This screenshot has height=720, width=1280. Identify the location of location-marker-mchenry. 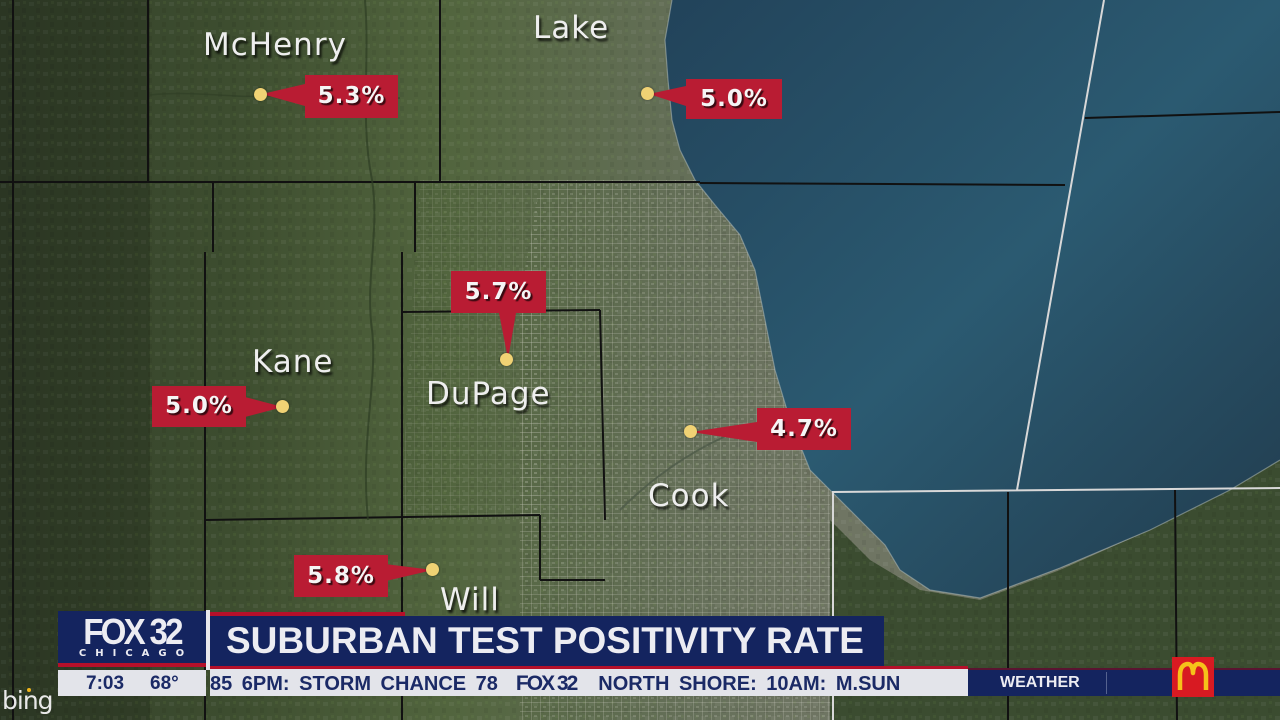
(260, 94).